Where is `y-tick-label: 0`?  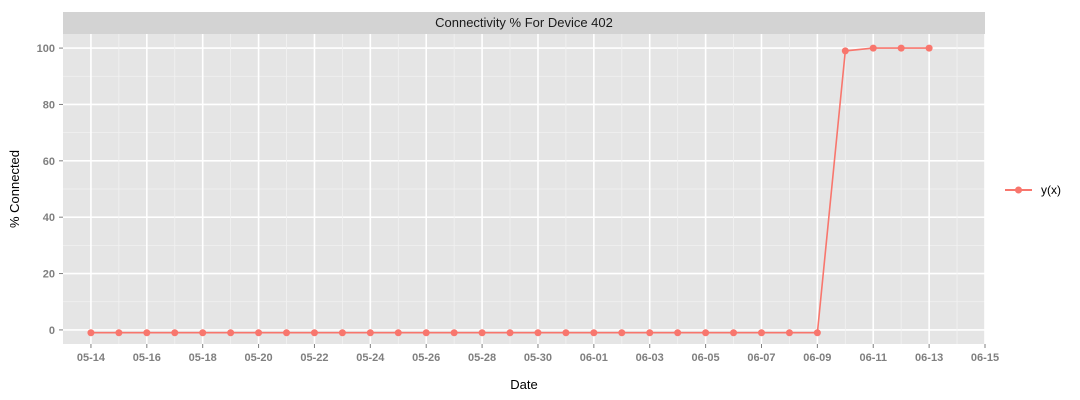
y-tick-label: 0 is located at coordinates (52, 331).